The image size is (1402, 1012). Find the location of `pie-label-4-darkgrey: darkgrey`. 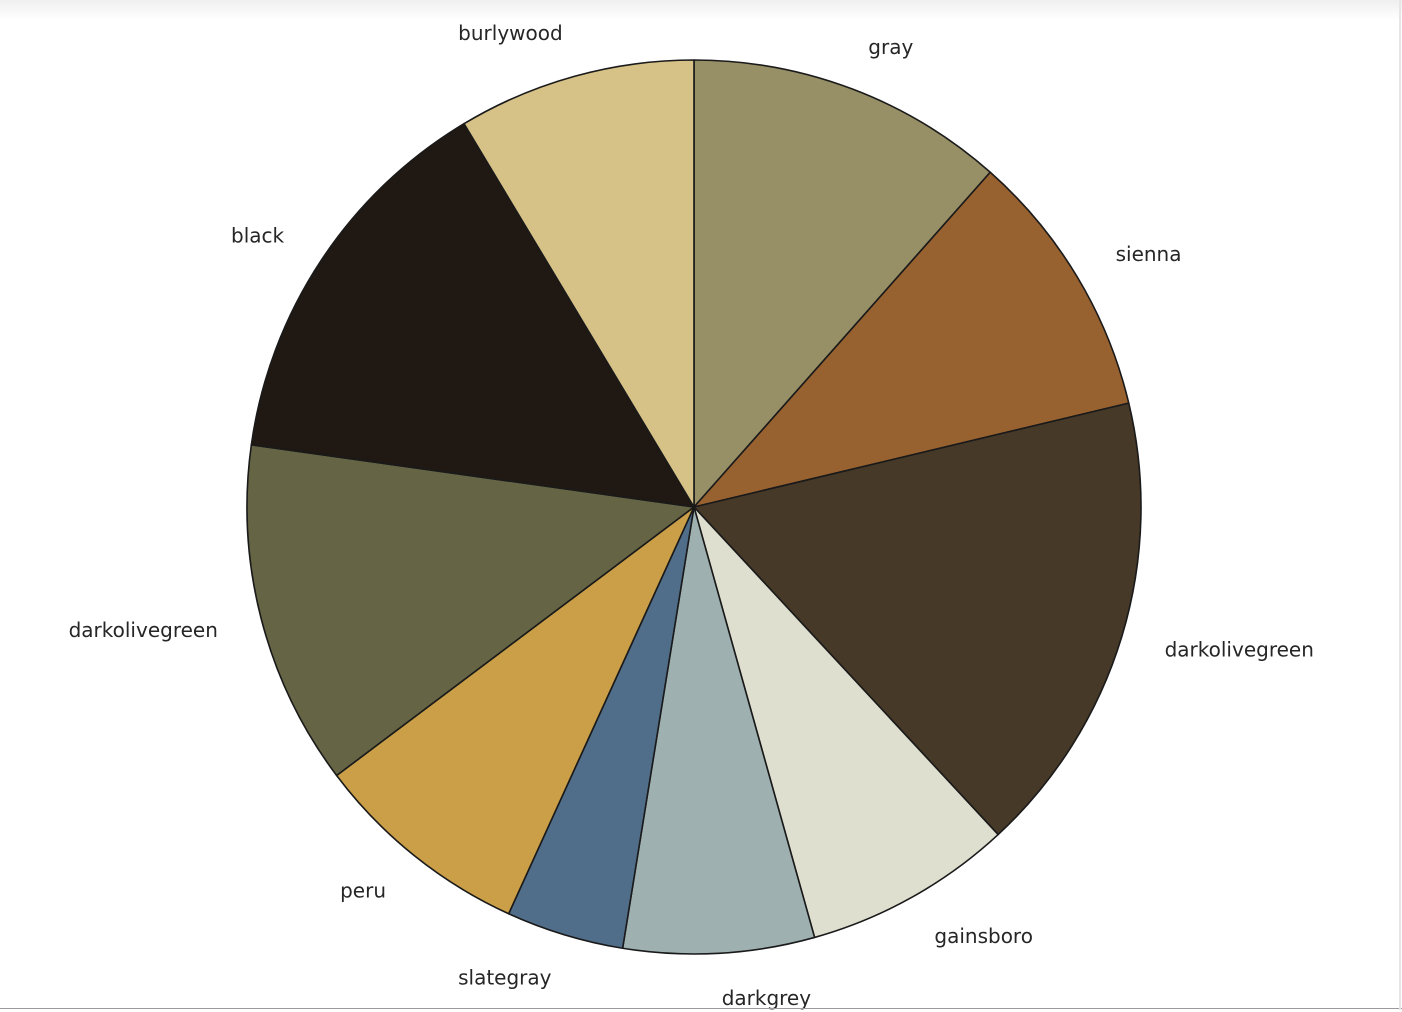

pie-label-4-darkgrey: darkgrey is located at coordinates (767, 998).